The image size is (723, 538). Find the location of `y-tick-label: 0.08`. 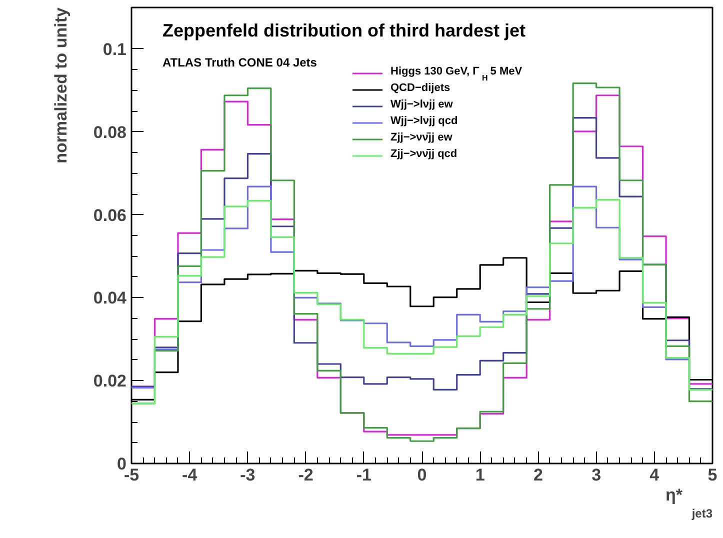

y-tick-label: 0.08 is located at coordinates (110, 132).